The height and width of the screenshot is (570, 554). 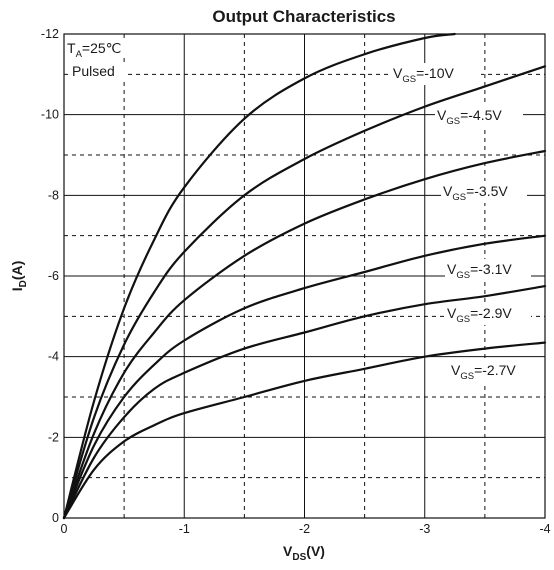 What do you see at coordinates (479, 271) in the screenshot?
I see `series-label: VGS=-3.1V` at bounding box center [479, 271].